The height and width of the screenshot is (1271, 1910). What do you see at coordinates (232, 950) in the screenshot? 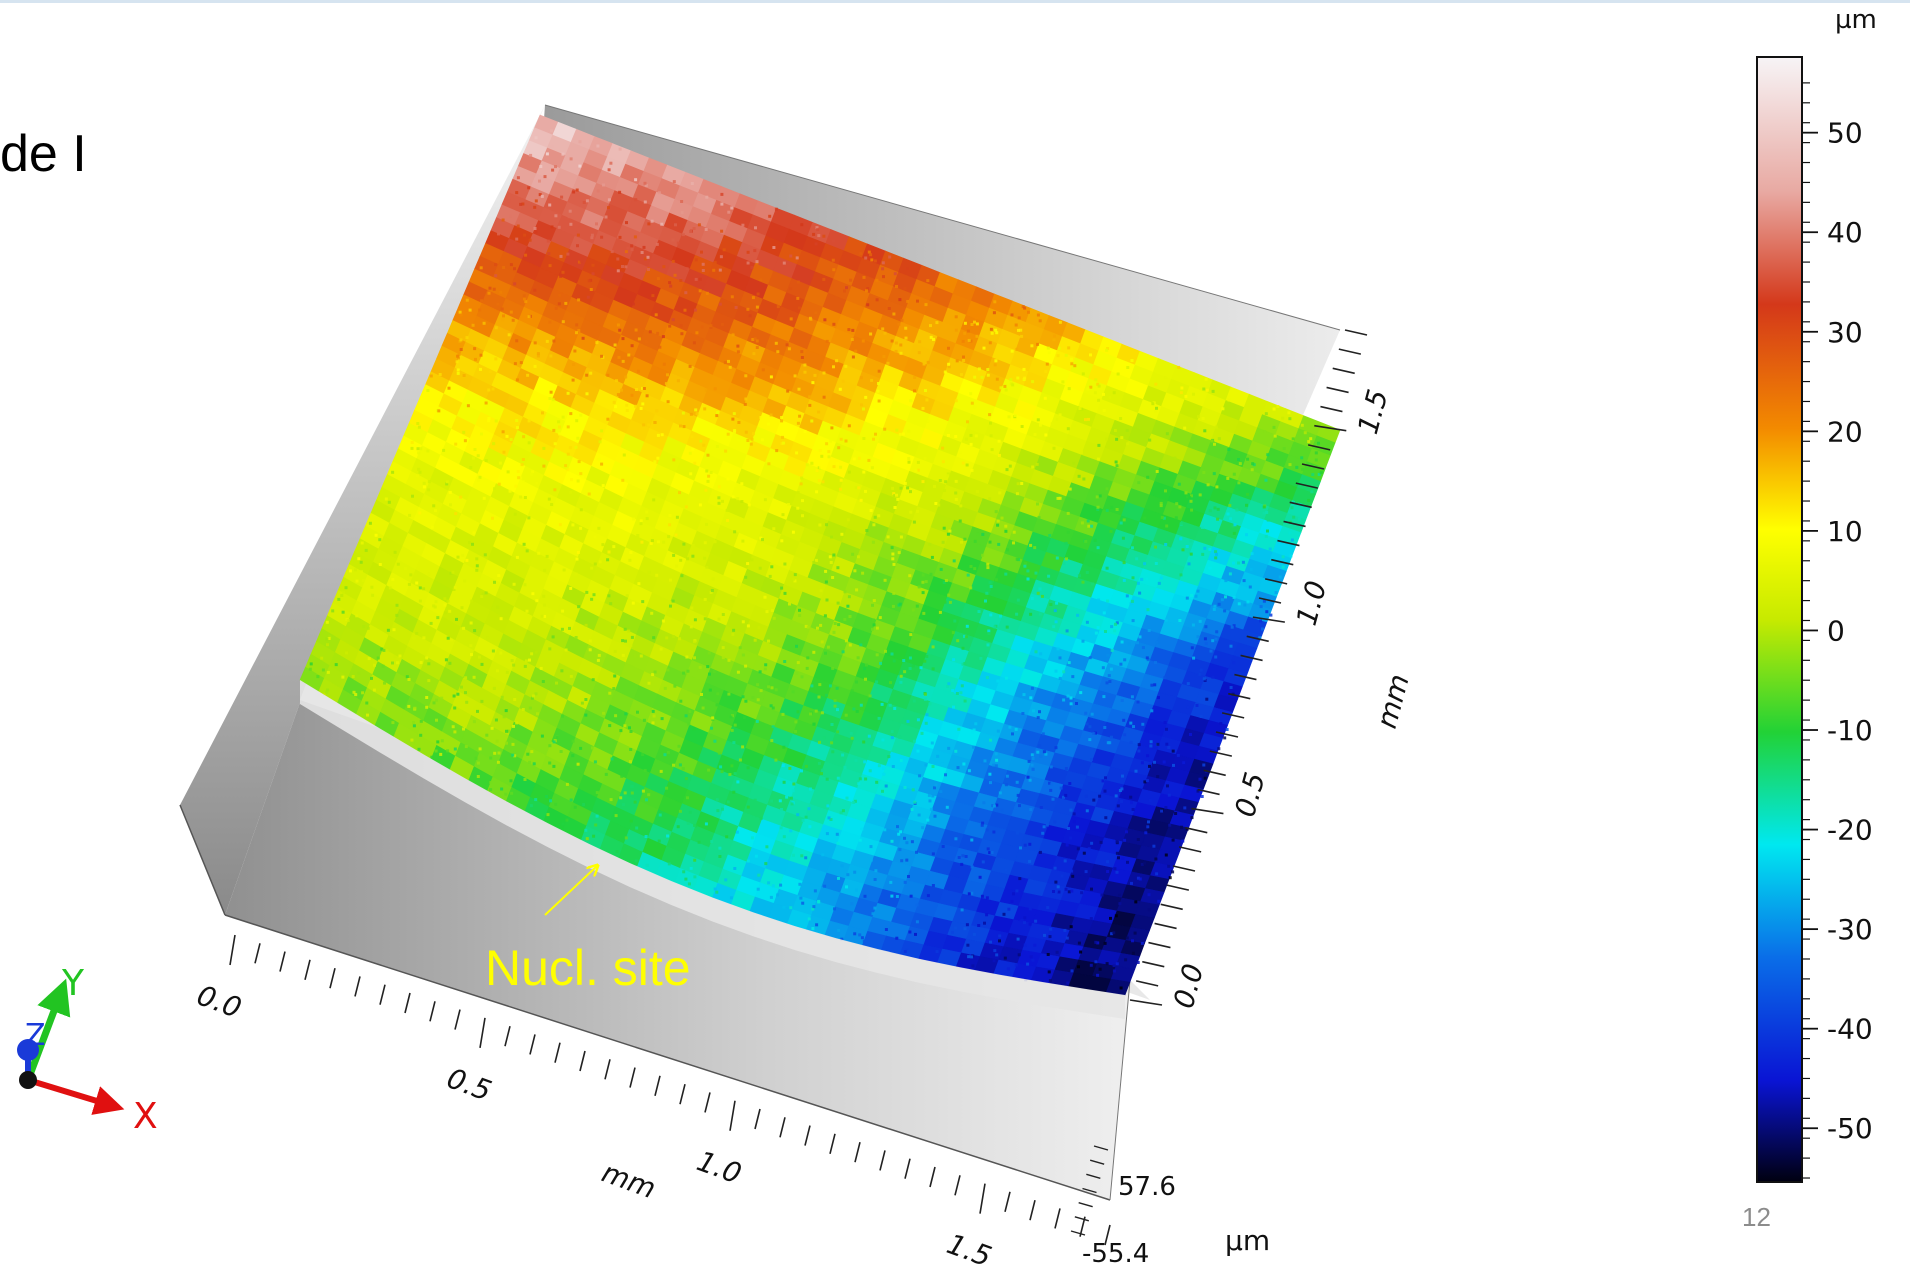
I see `x-axis-tick` at bounding box center [232, 950].